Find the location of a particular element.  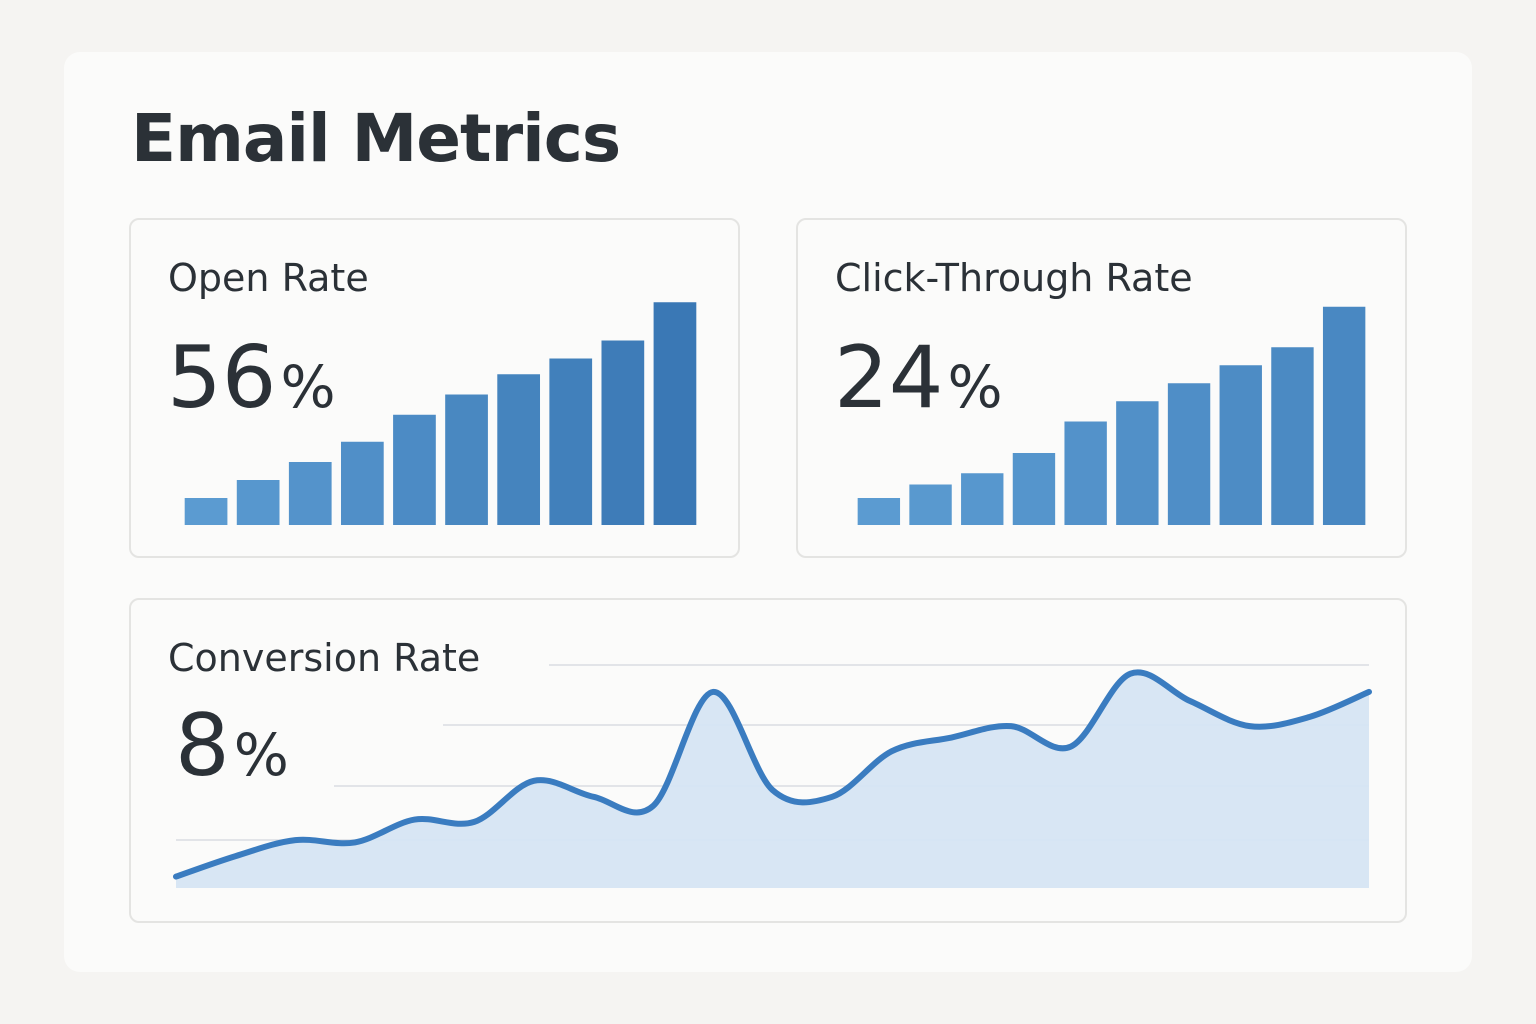

click-through-rate-title: Click-Through Rate is located at coordinates (1014, 278).